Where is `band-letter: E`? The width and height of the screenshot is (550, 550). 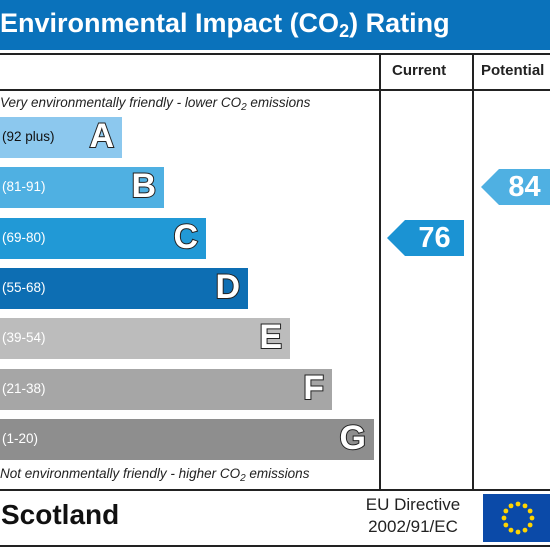
band-letter: E is located at coordinates (270, 337).